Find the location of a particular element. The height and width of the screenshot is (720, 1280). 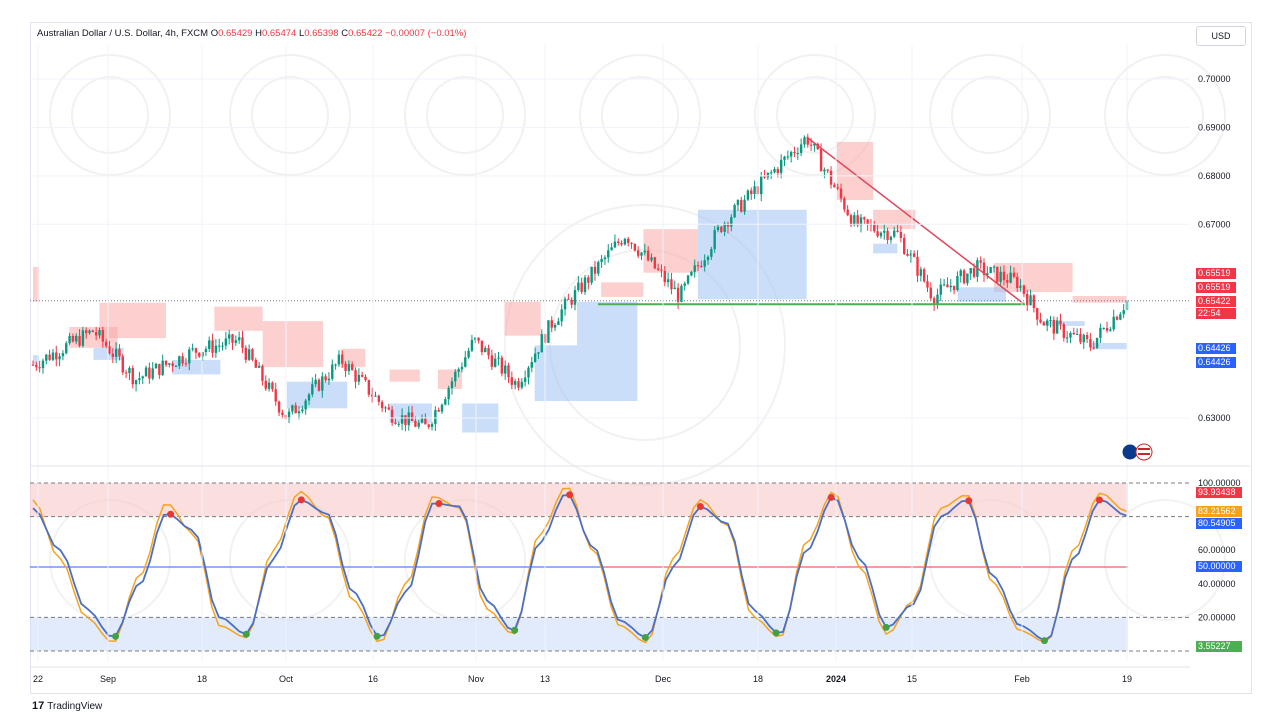

tradingview-footer: 17 TradingView is located at coordinates (67, 706).